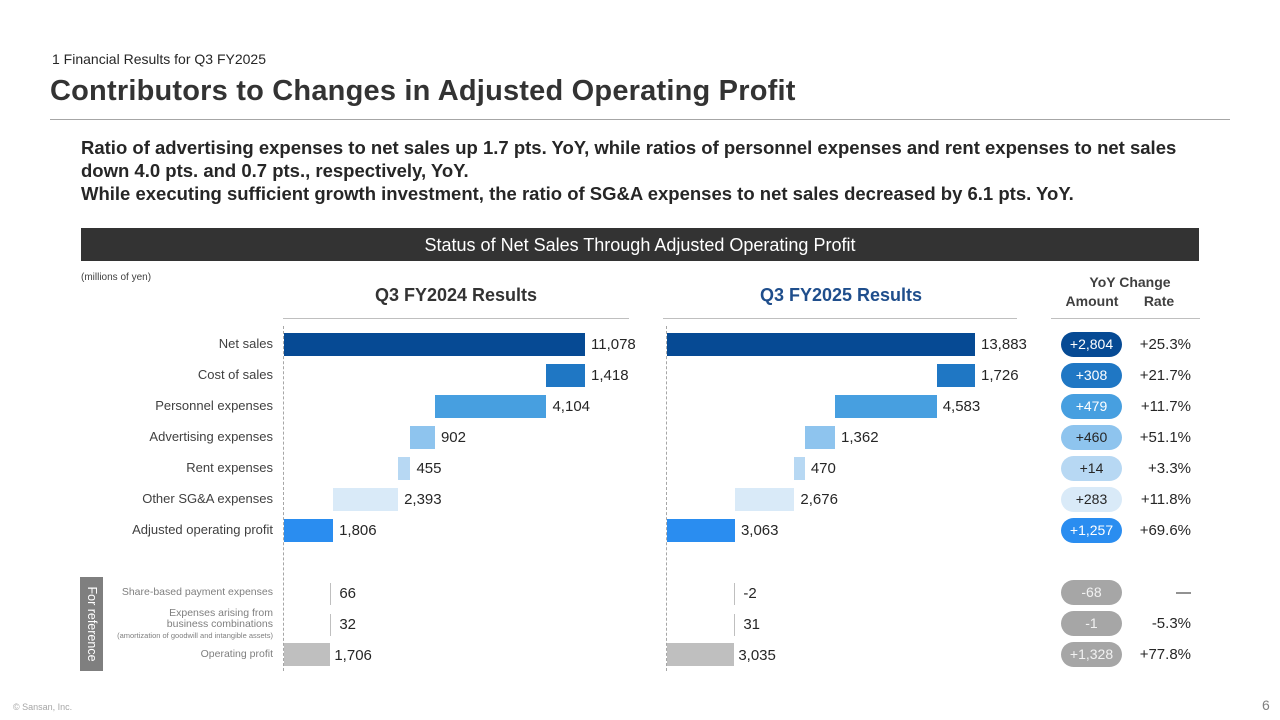 The width and height of the screenshot is (1280, 720). Describe the element at coordinates (1183, 592) in the screenshot. I see `reference-yoy-rate: —` at that location.